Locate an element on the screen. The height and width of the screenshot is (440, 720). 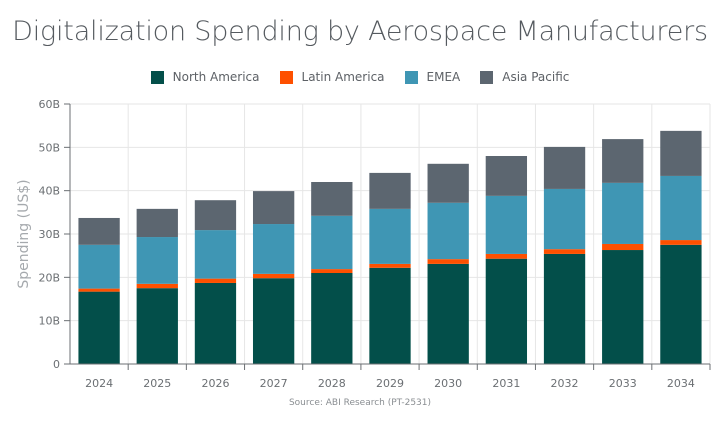
y-tick-label: 30B is located at coordinates (49, 234).